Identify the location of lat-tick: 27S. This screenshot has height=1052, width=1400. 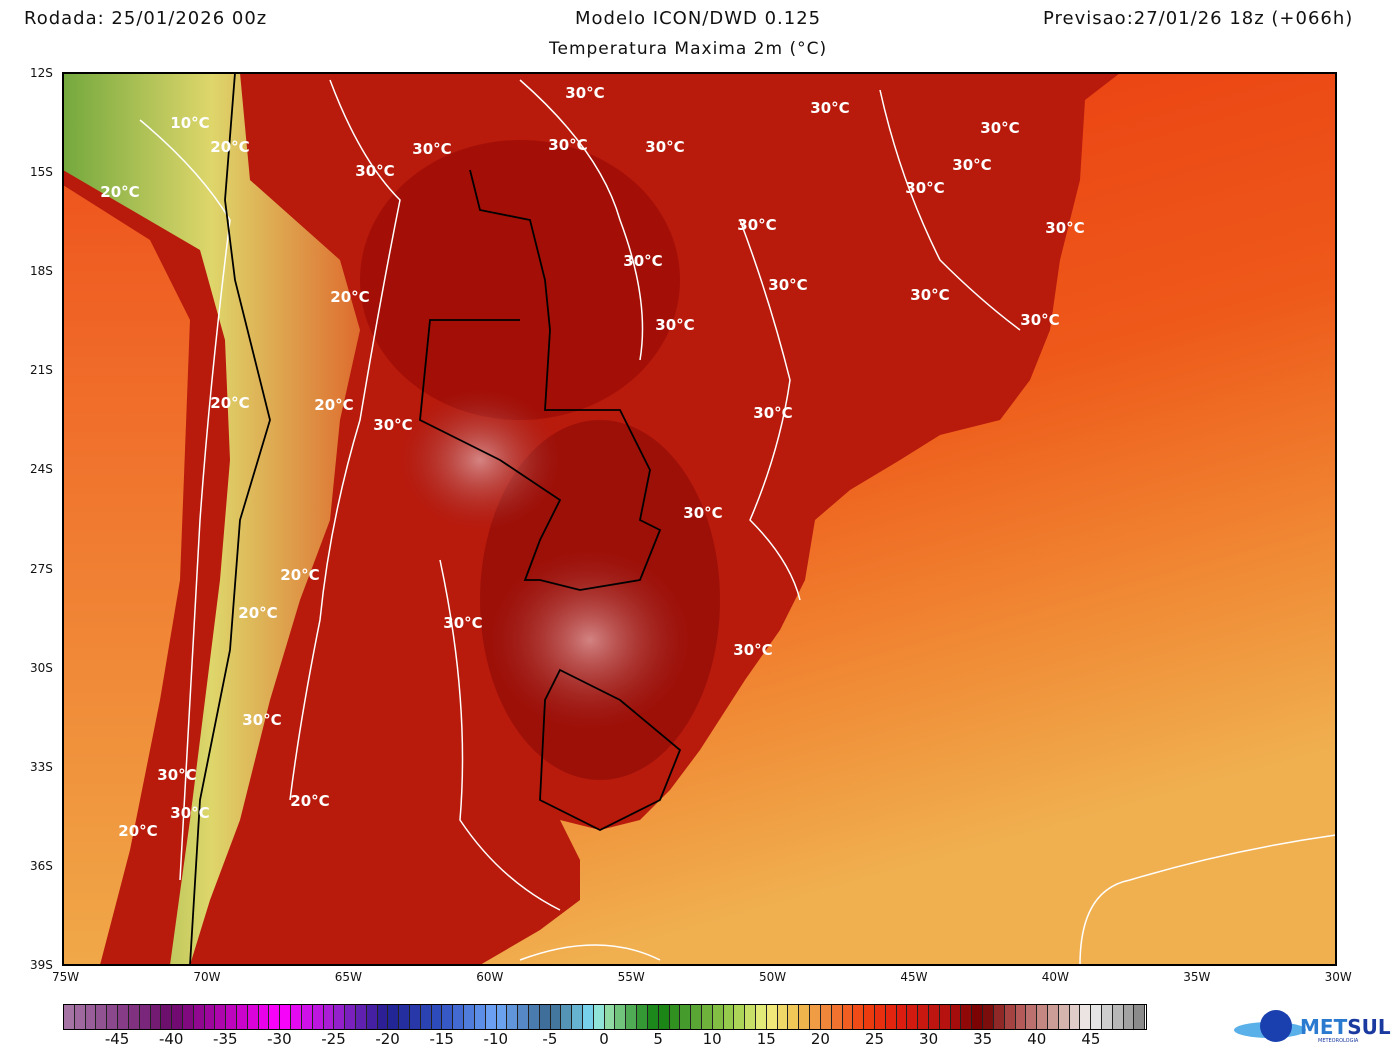
(41, 568).